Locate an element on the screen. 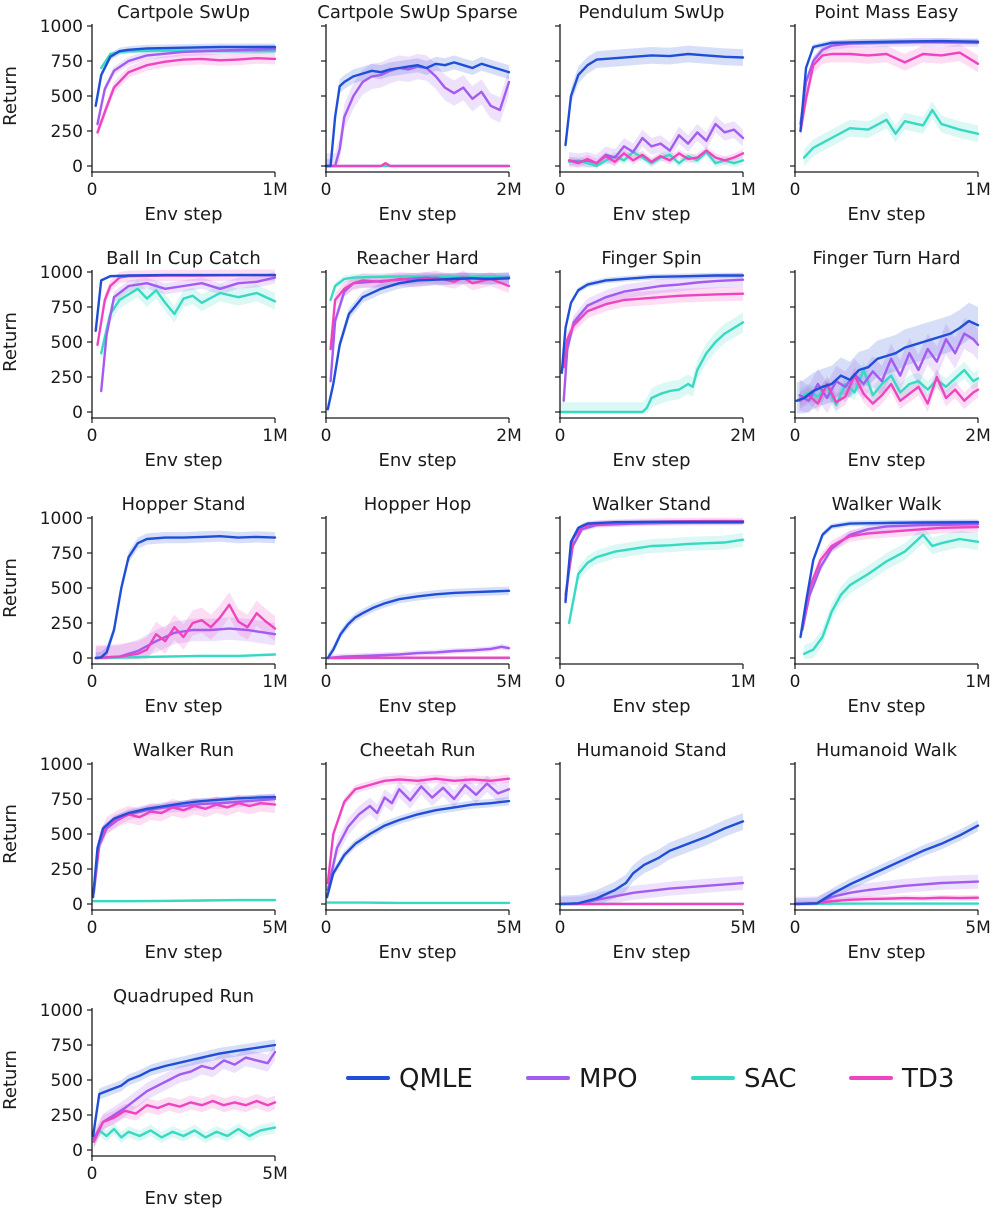  panel-cartpole-swup-sparse: Cartpole SwUp Sparse 0 2M Env step is located at coordinates (419, 113).